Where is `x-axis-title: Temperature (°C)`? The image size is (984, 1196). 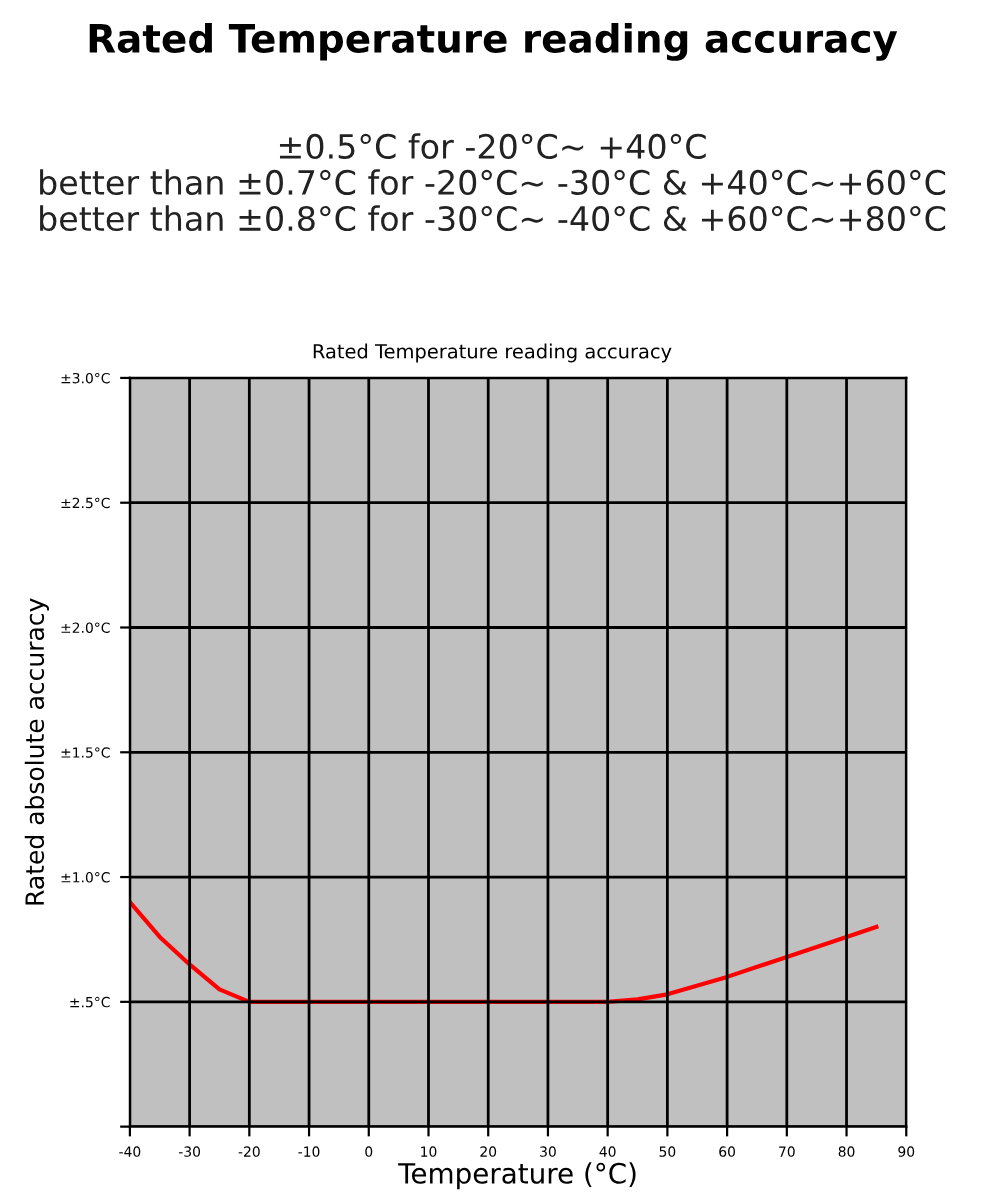 x-axis-title: Temperature (°C) is located at coordinates (517, 1176).